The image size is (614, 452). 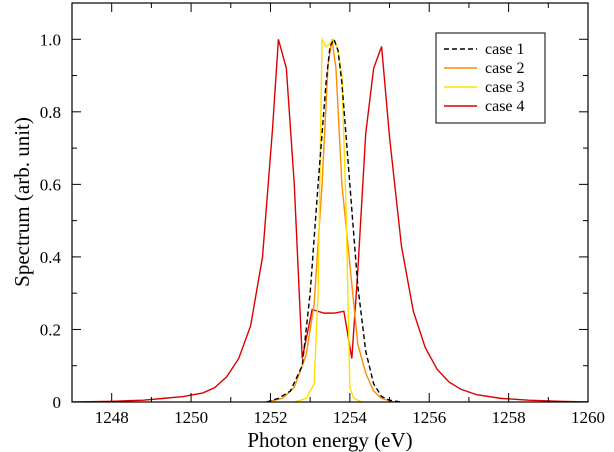 What do you see at coordinates (50, 112) in the screenshot?
I see `y-tick-label: 0.8` at bounding box center [50, 112].